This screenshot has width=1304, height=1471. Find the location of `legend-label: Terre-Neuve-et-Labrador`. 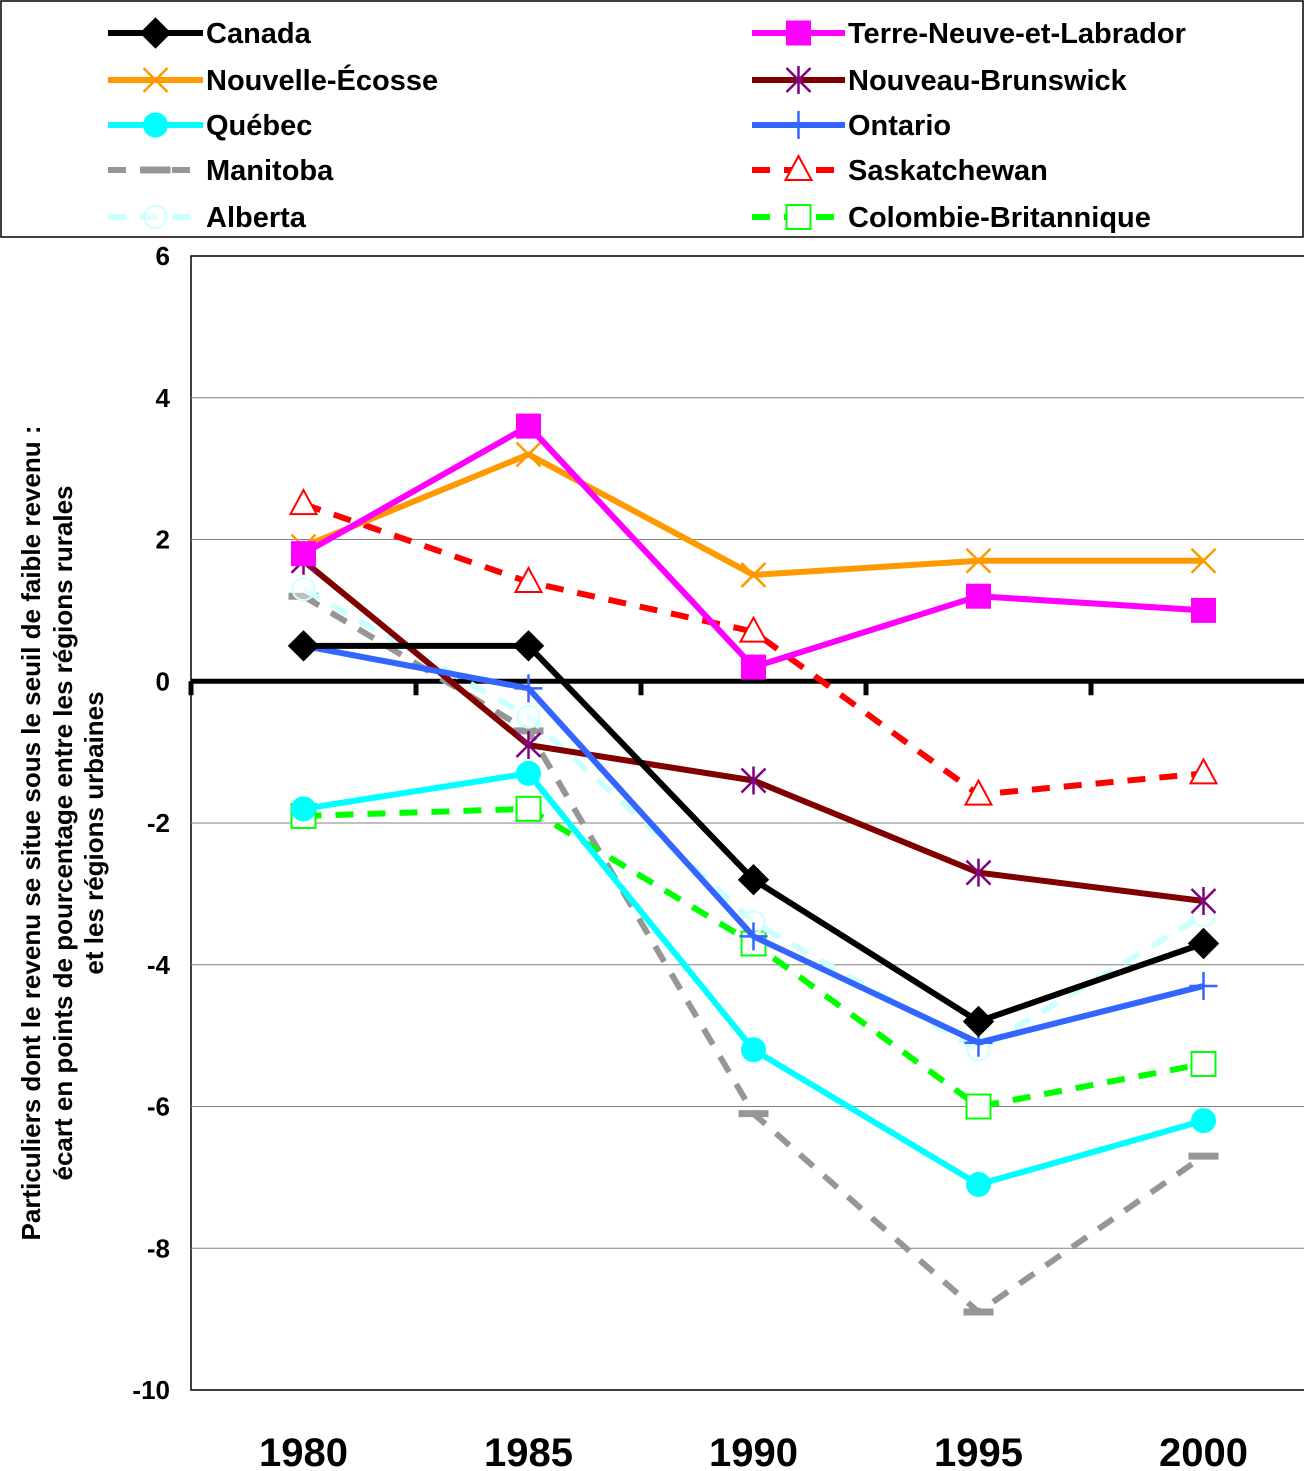

legend-label: Terre-Neuve-et-Labrador is located at coordinates (1017, 34).